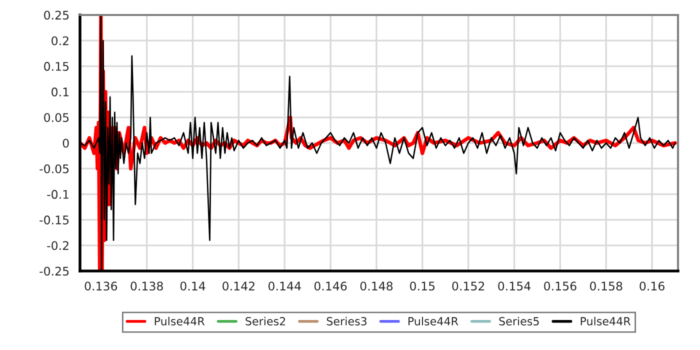  I want to click on x-tick-label: 0.156, so click(560, 286).